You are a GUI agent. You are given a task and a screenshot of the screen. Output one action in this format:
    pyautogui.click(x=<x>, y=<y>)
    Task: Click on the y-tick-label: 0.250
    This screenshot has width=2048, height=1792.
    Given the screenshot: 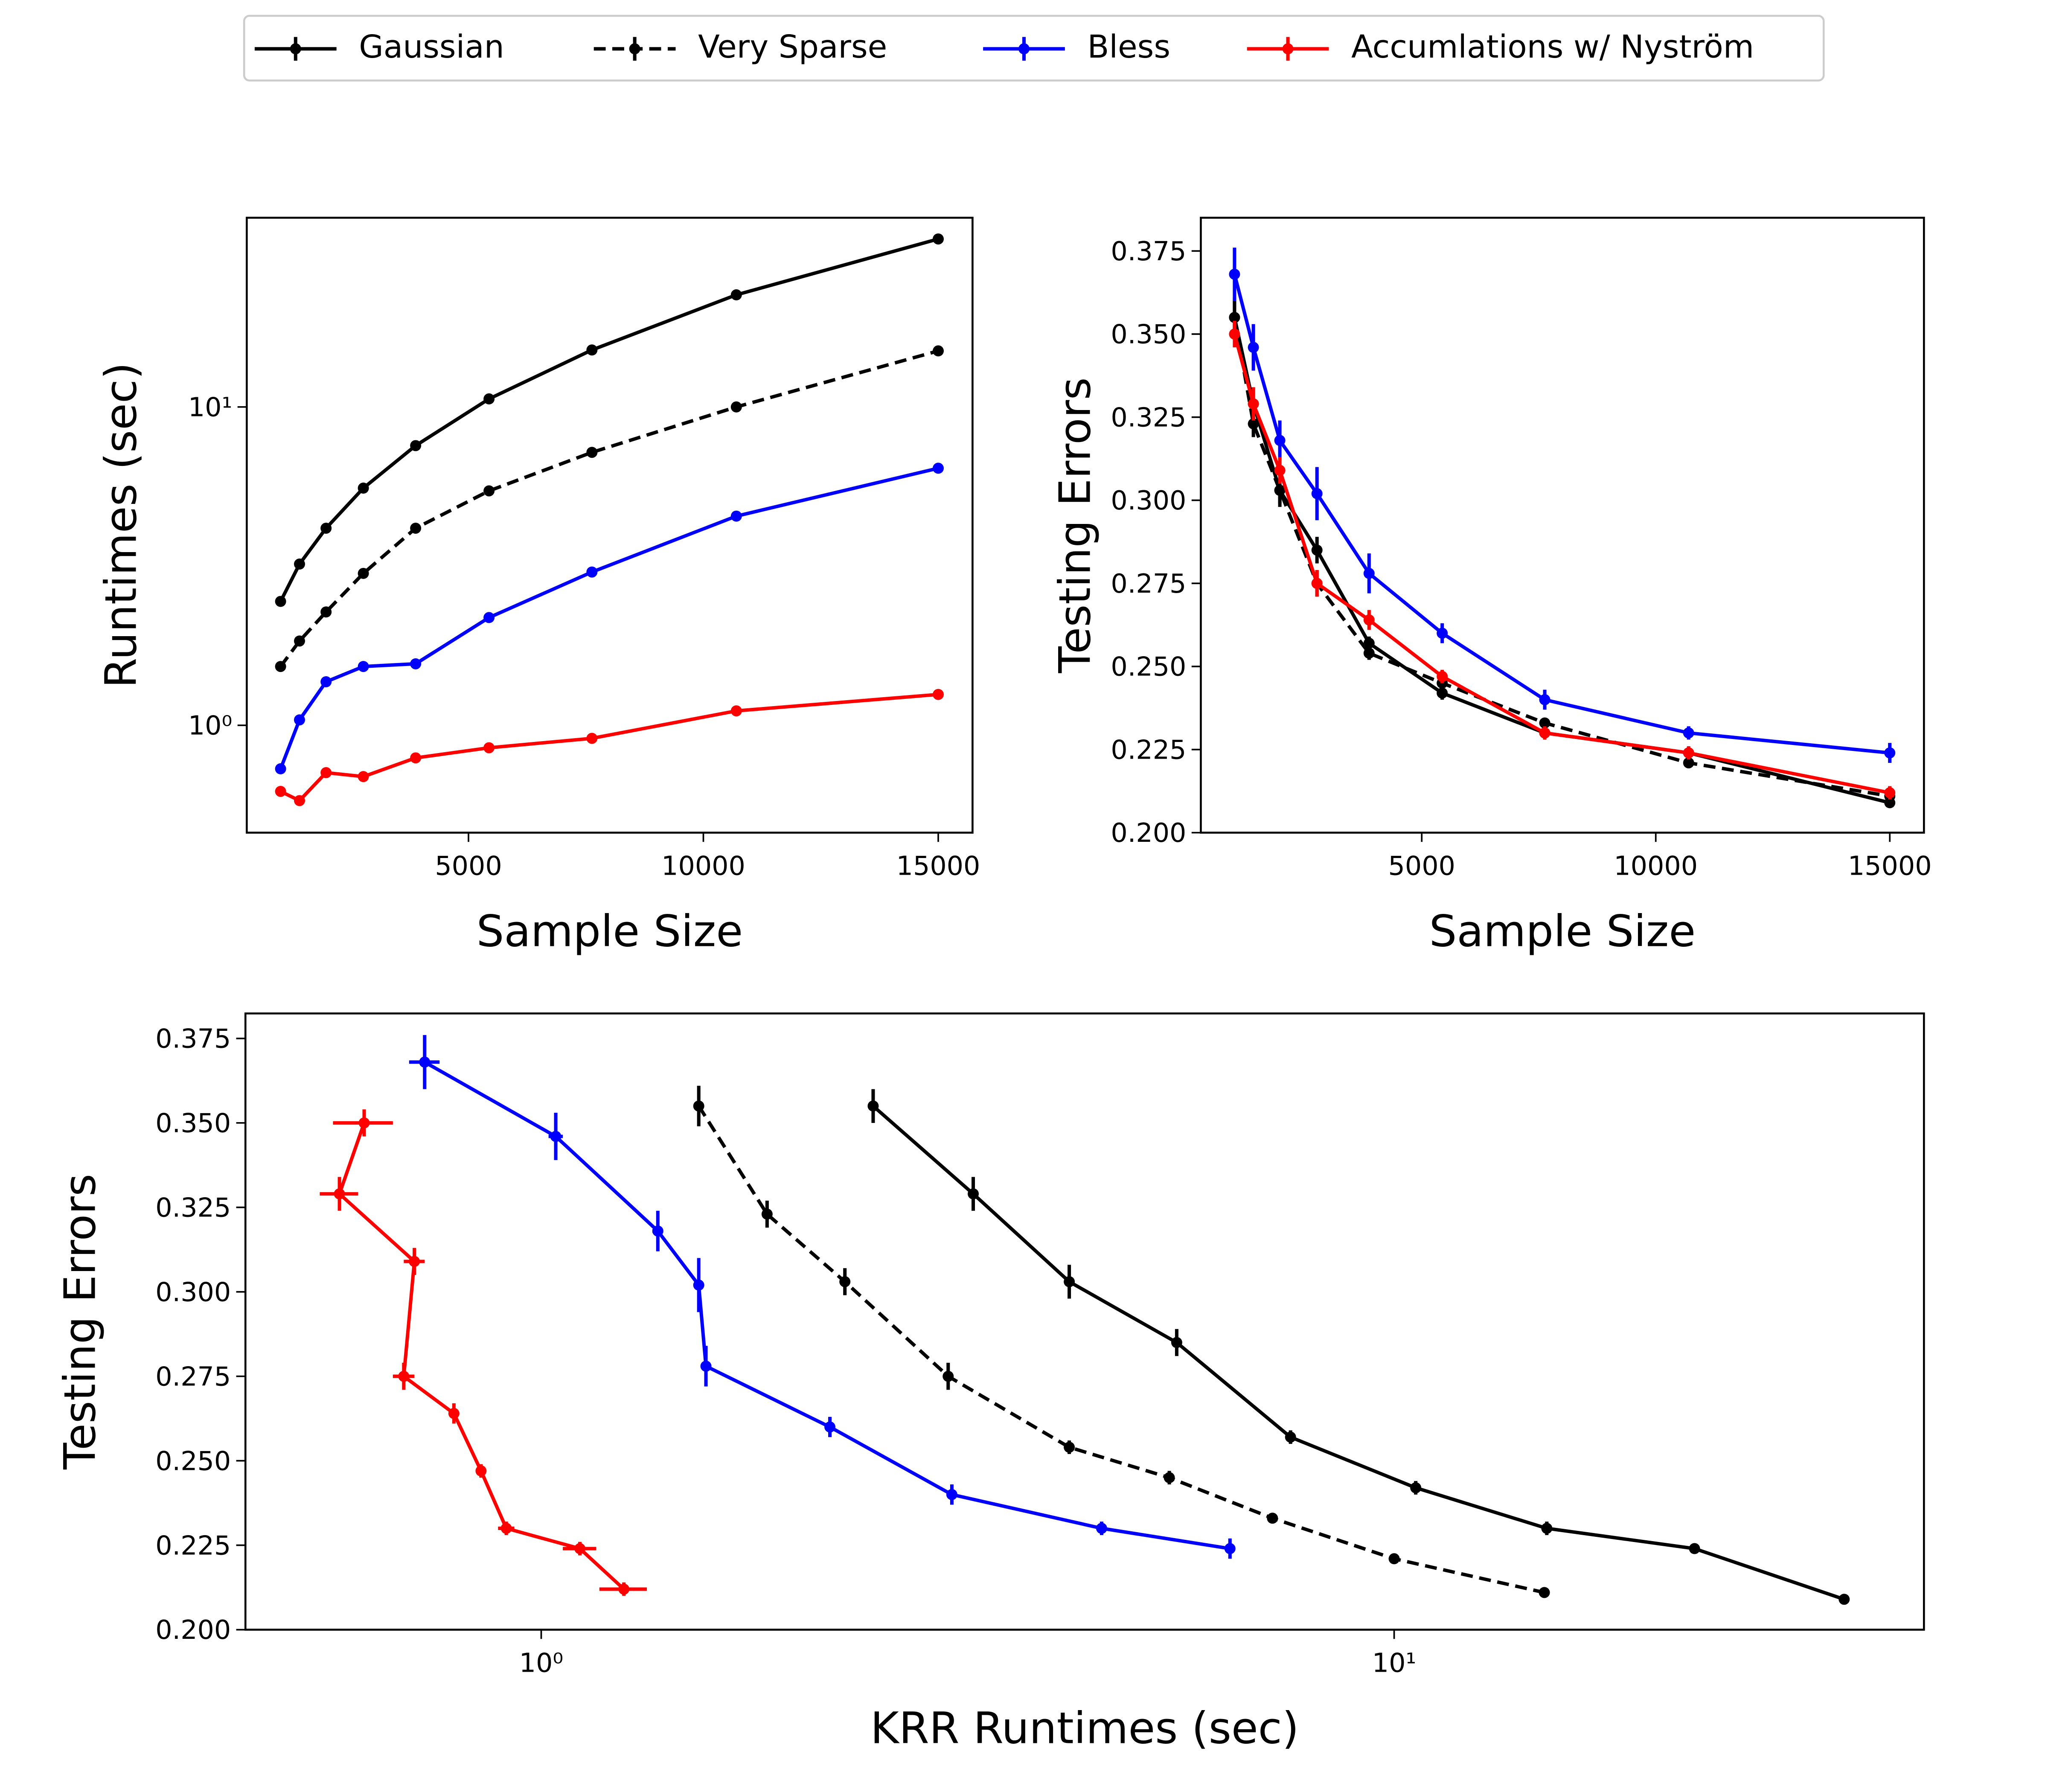 What is the action you would take?
    pyautogui.click(x=193, y=1461)
    